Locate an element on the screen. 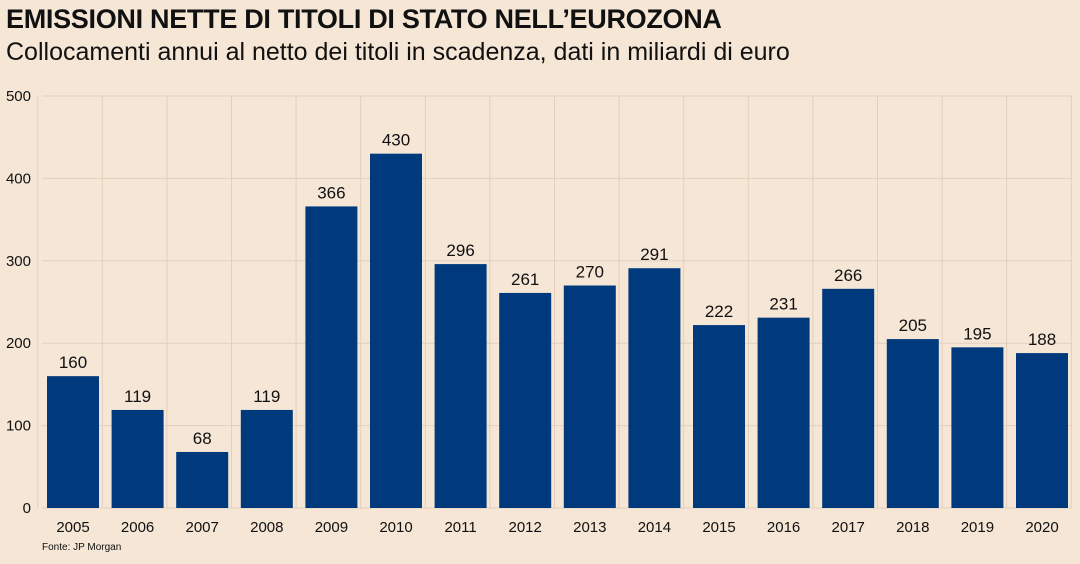 The width and height of the screenshot is (1080, 564). value-label-2005: 160 is located at coordinates (73, 362).